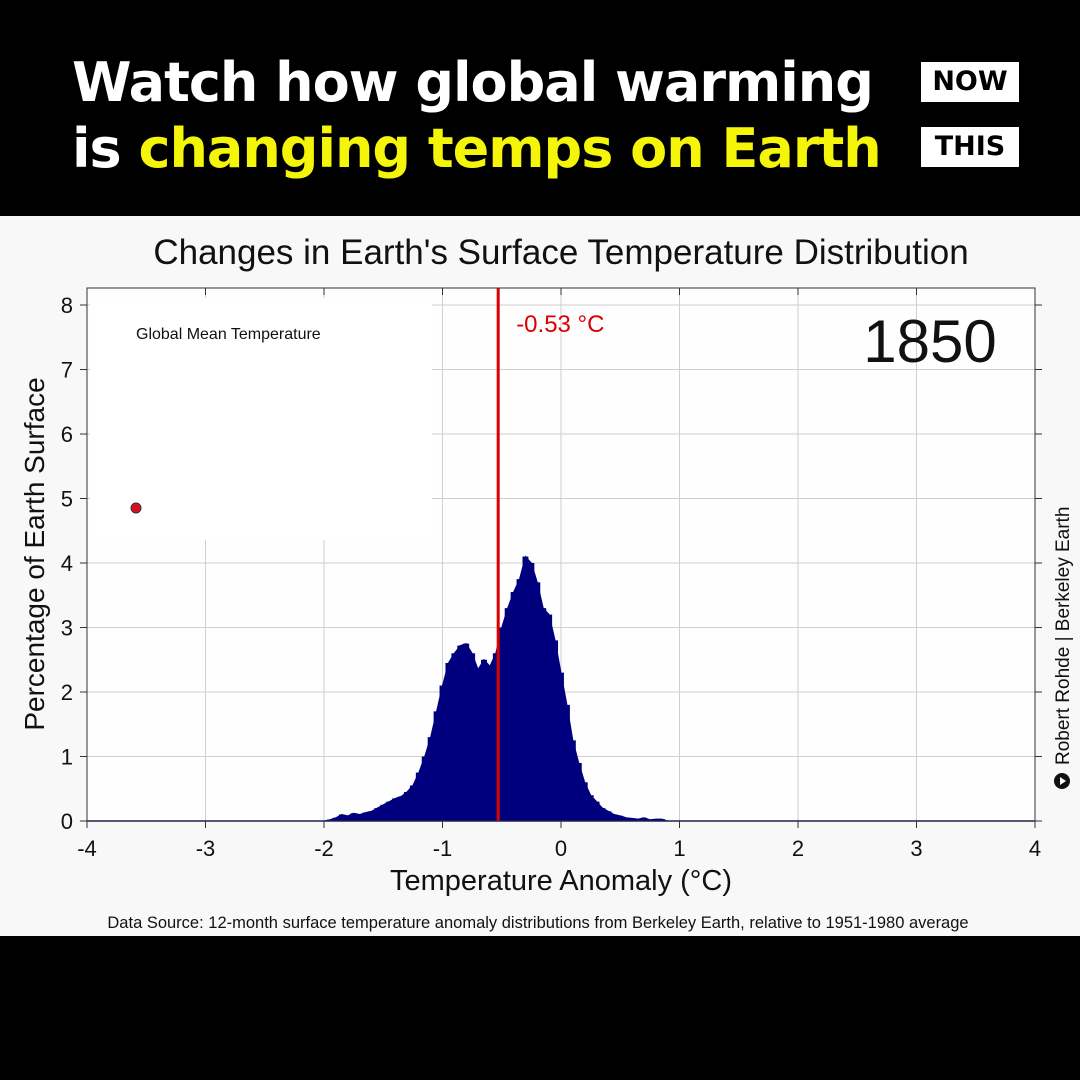  Describe the element at coordinates (67, 628) in the screenshot. I see `y-tick-label: 3` at that location.